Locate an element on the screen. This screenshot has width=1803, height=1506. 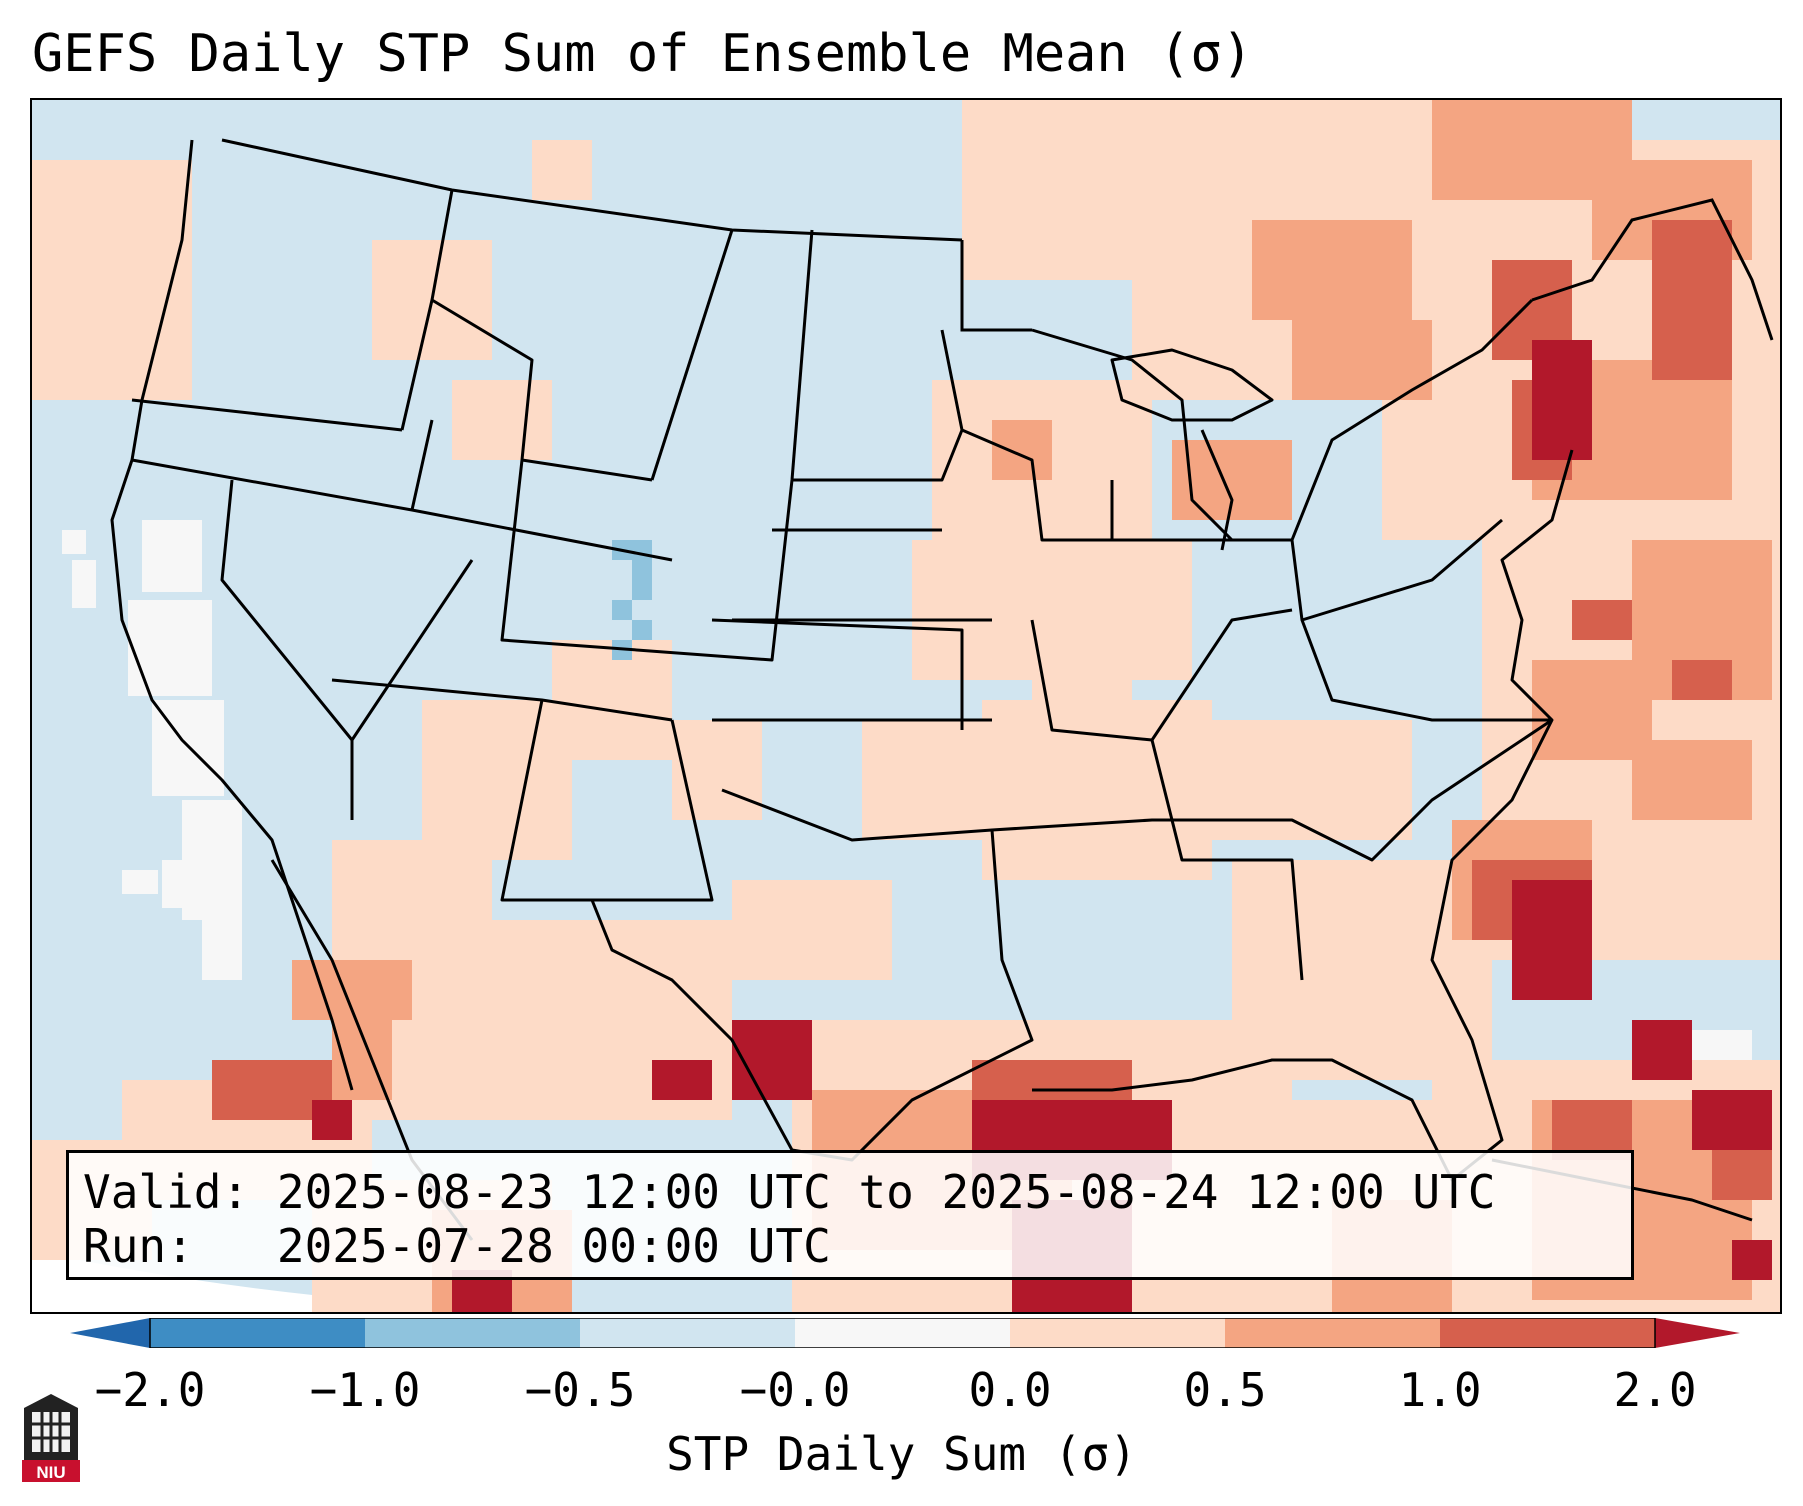
colorbar-tick-label: 0.0 is located at coordinates (1010, 1390).